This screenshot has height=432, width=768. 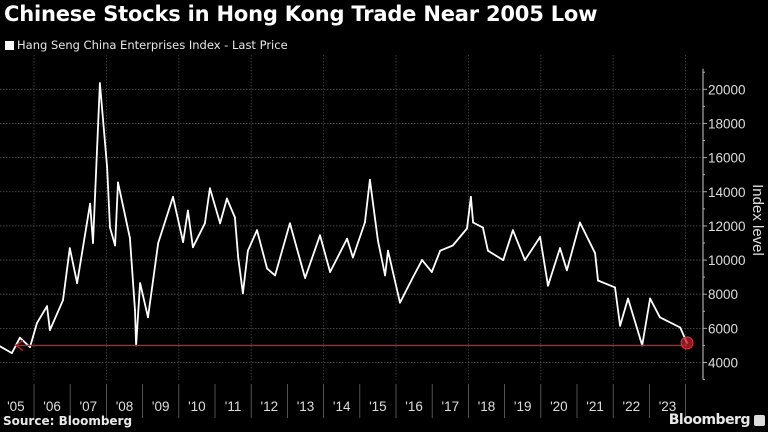 What do you see at coordinates (727, 192) in the screenshot?
I see `y-tick-label: 14000` at bounding box center [727, 192].